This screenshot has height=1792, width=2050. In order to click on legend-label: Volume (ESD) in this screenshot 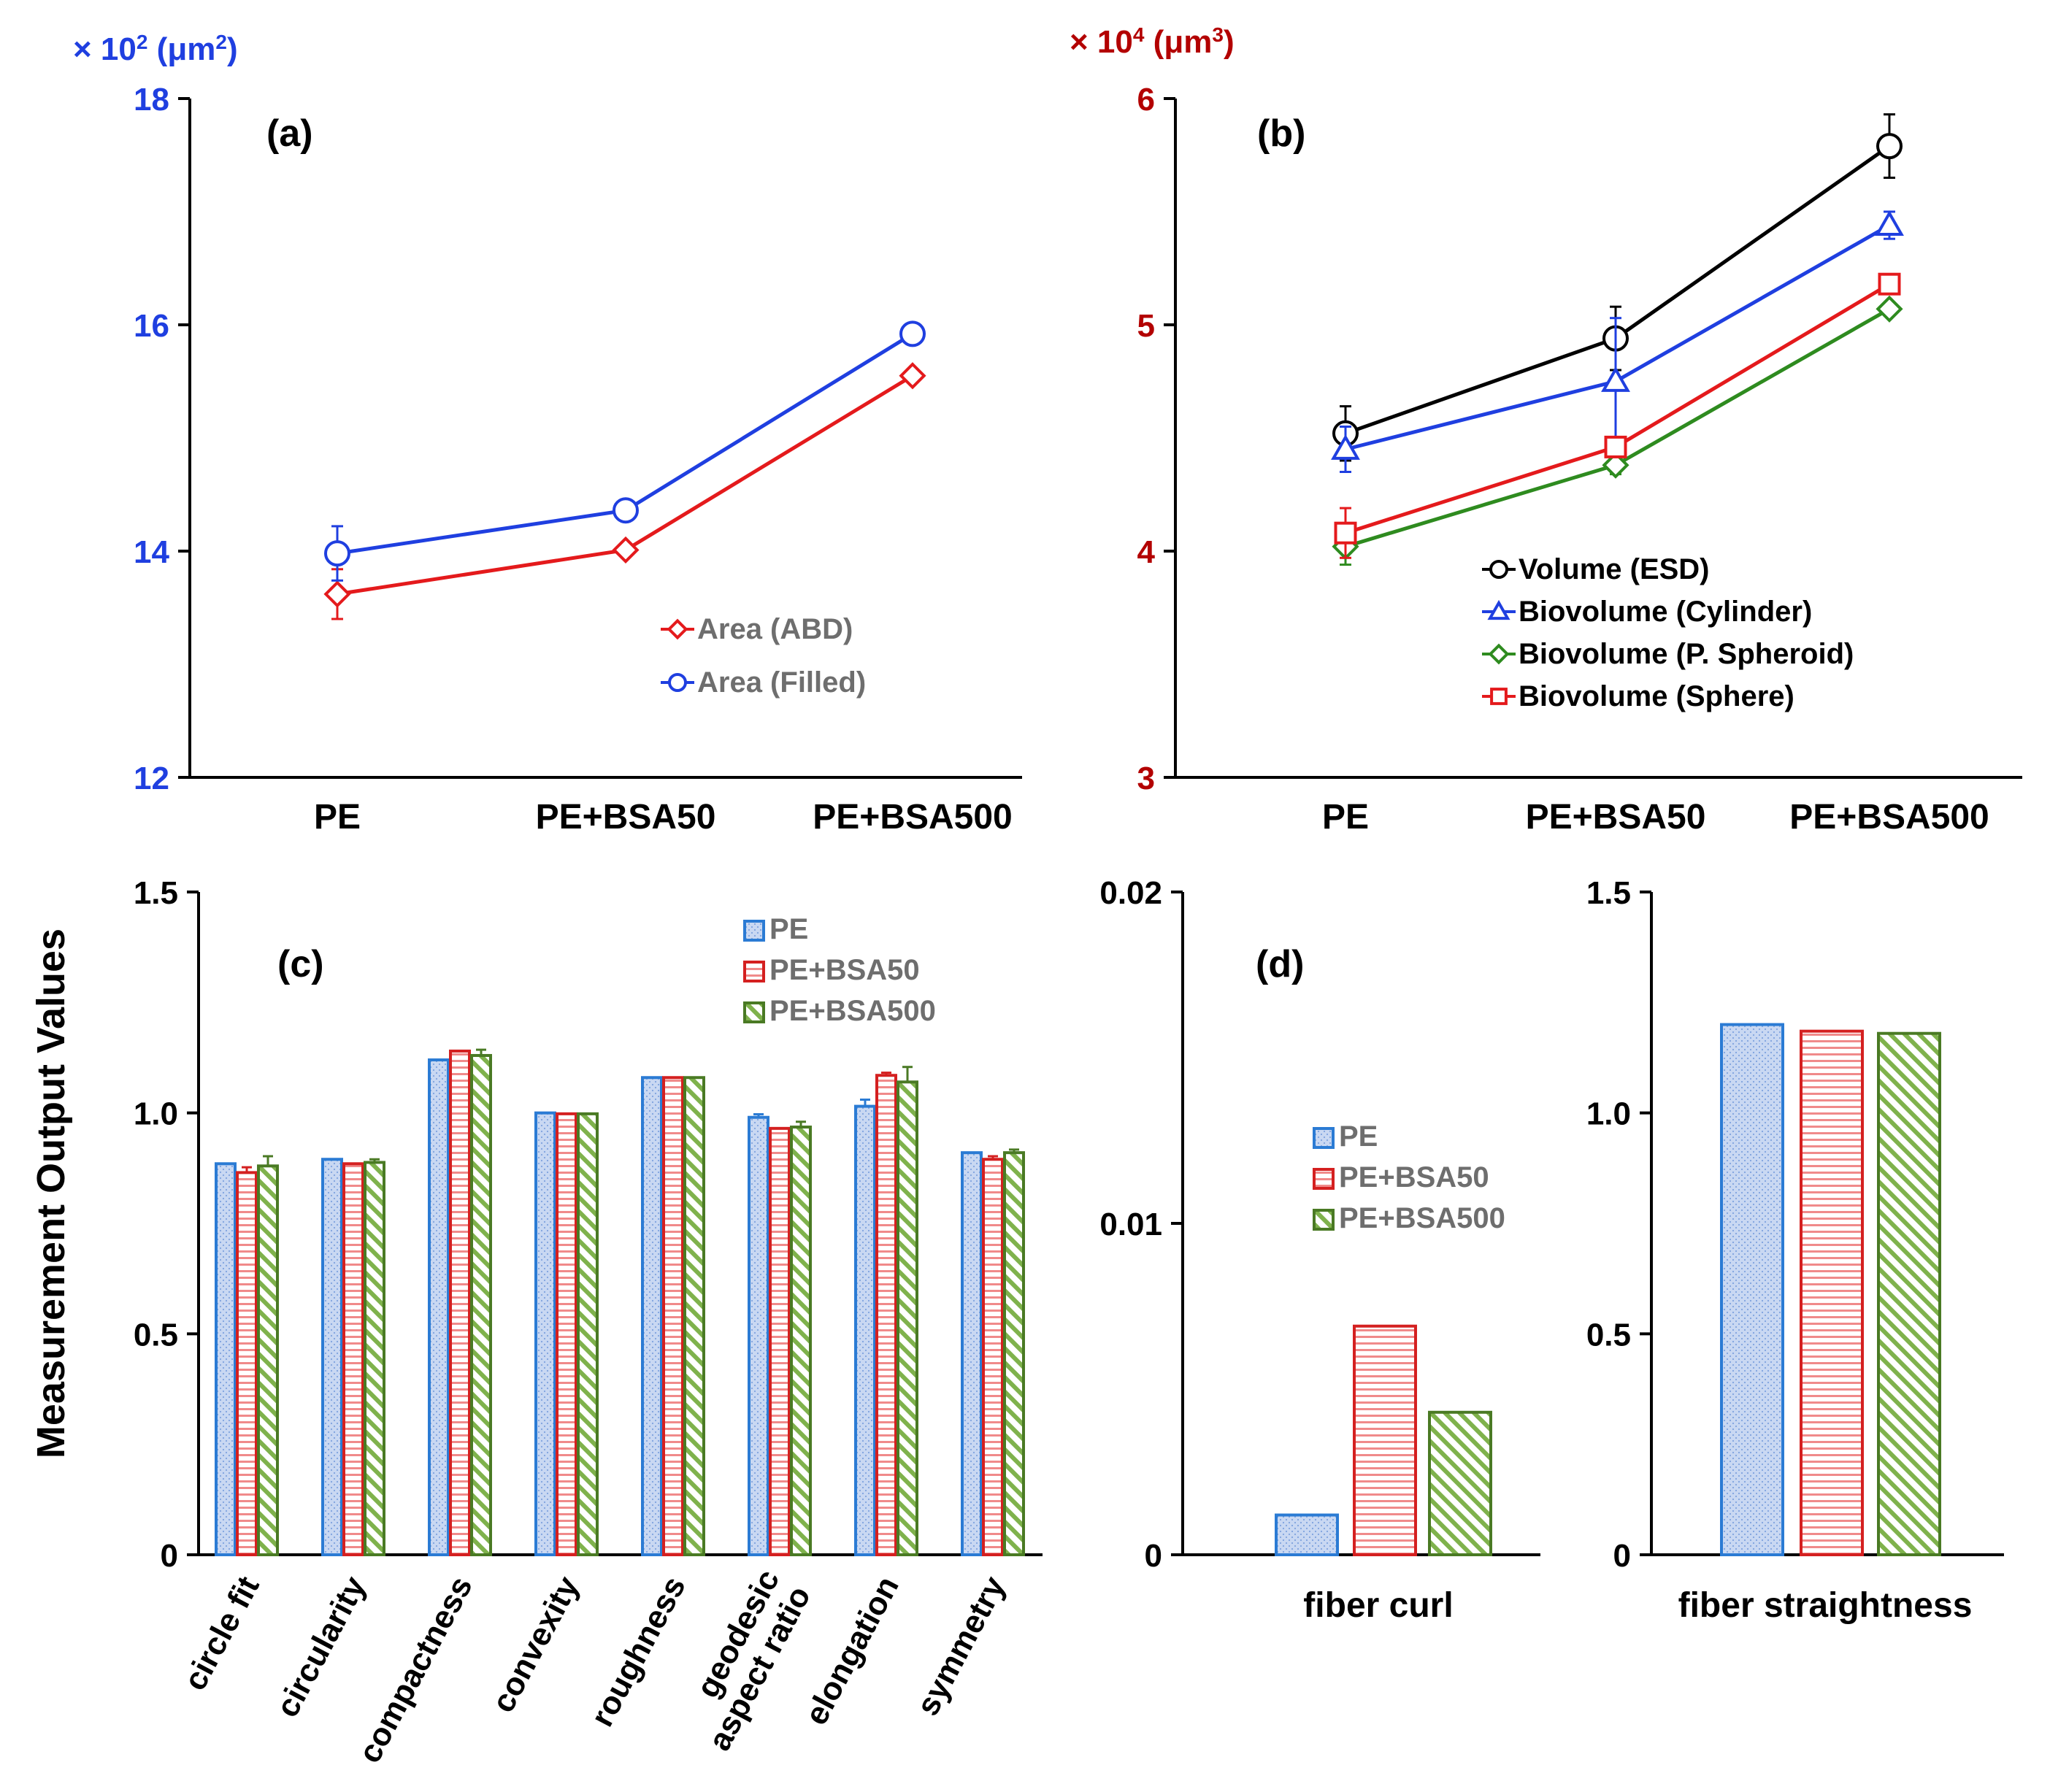, I will do `click(1614, 569)`.